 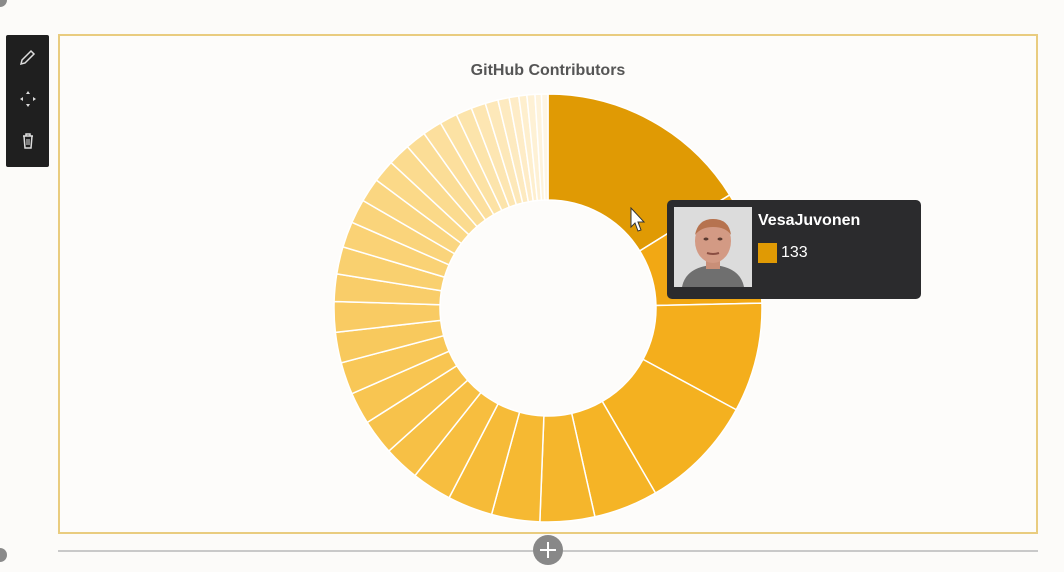 What do you see at coordinates (713, 247) in the screenshot?
I see `contributor-avatar` at bounding box center [713, 247].